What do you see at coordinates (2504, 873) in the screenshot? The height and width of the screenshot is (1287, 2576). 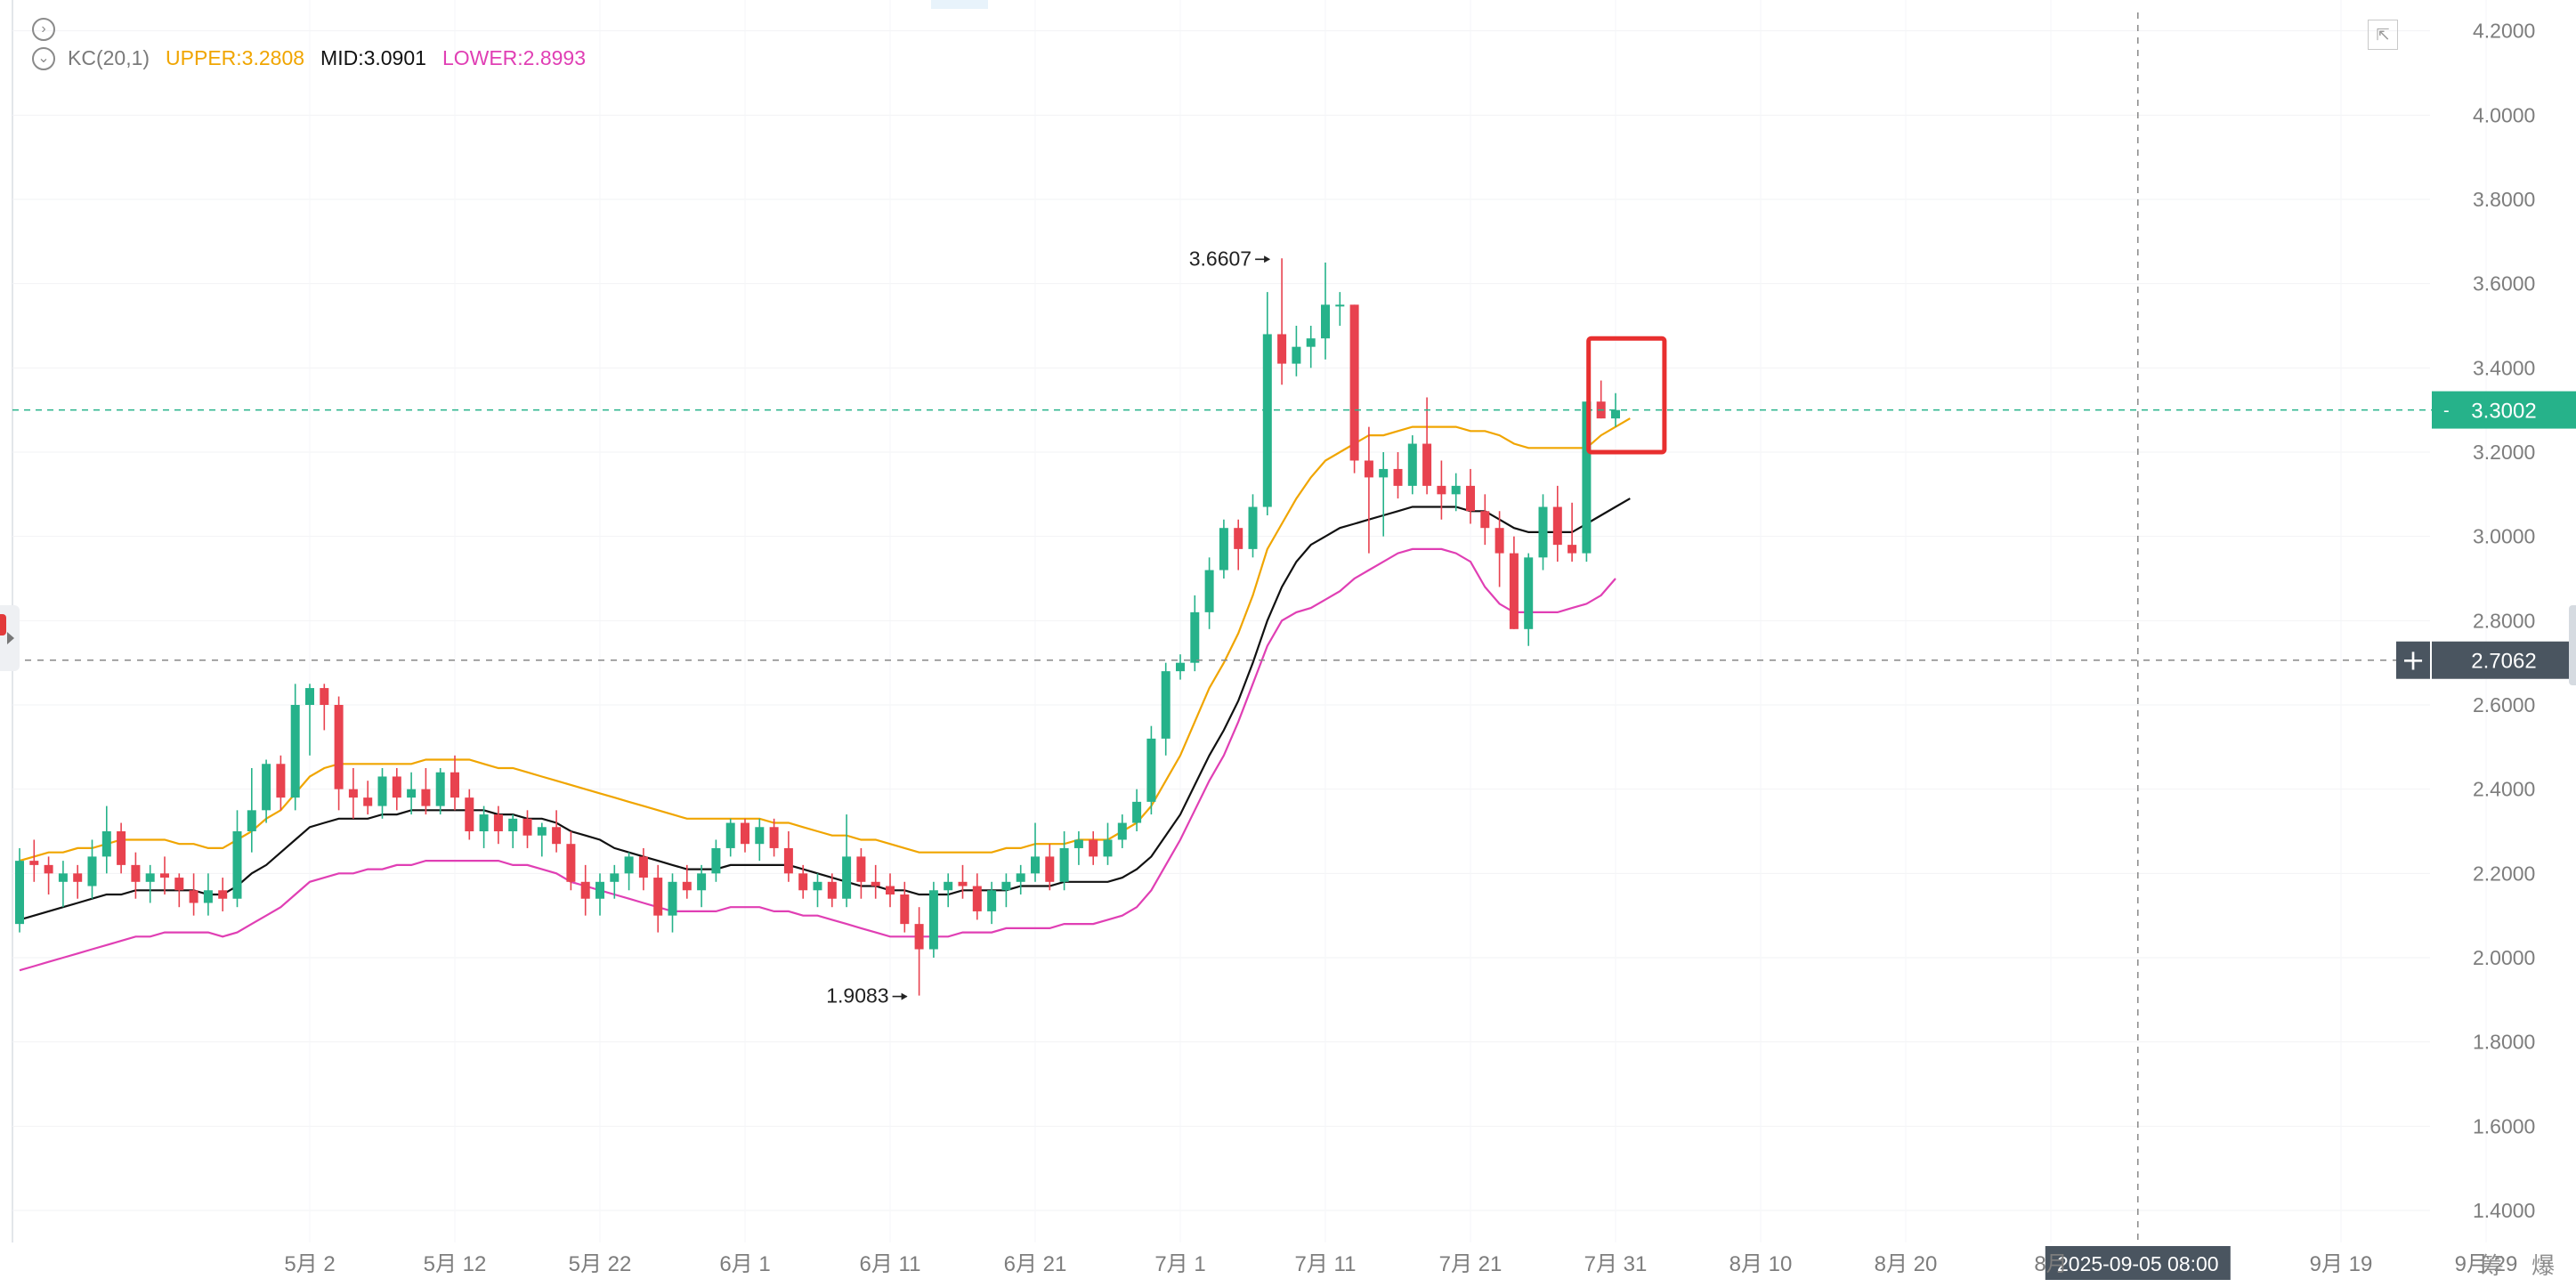 I see `y-tick-label: 2.2000` at bounding box center [2504, 873].